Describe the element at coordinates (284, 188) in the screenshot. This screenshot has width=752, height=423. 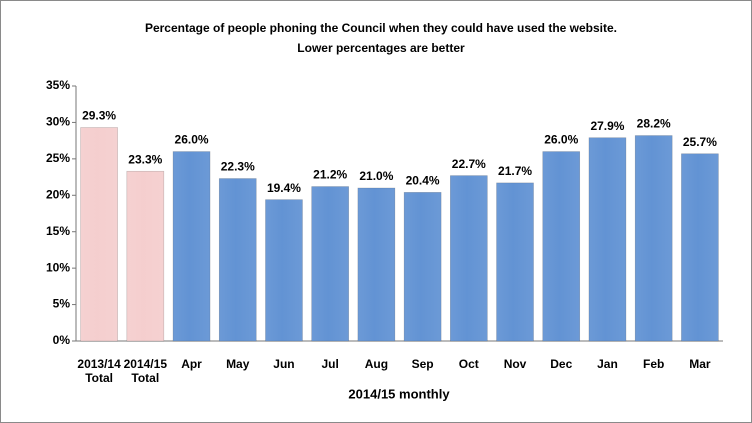
I see `value-label: 19.4%` at that location.